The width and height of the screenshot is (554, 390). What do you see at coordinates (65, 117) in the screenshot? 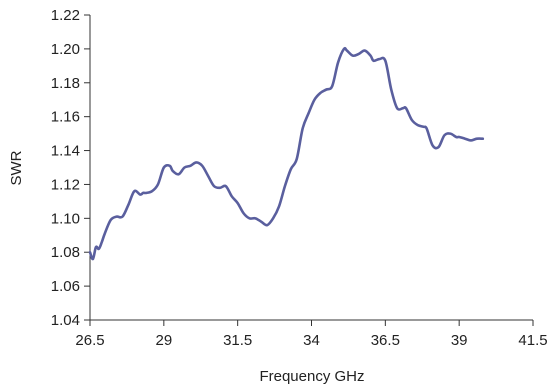
I see `y-tick-label: 1.16` at bounding box center [65, 117].